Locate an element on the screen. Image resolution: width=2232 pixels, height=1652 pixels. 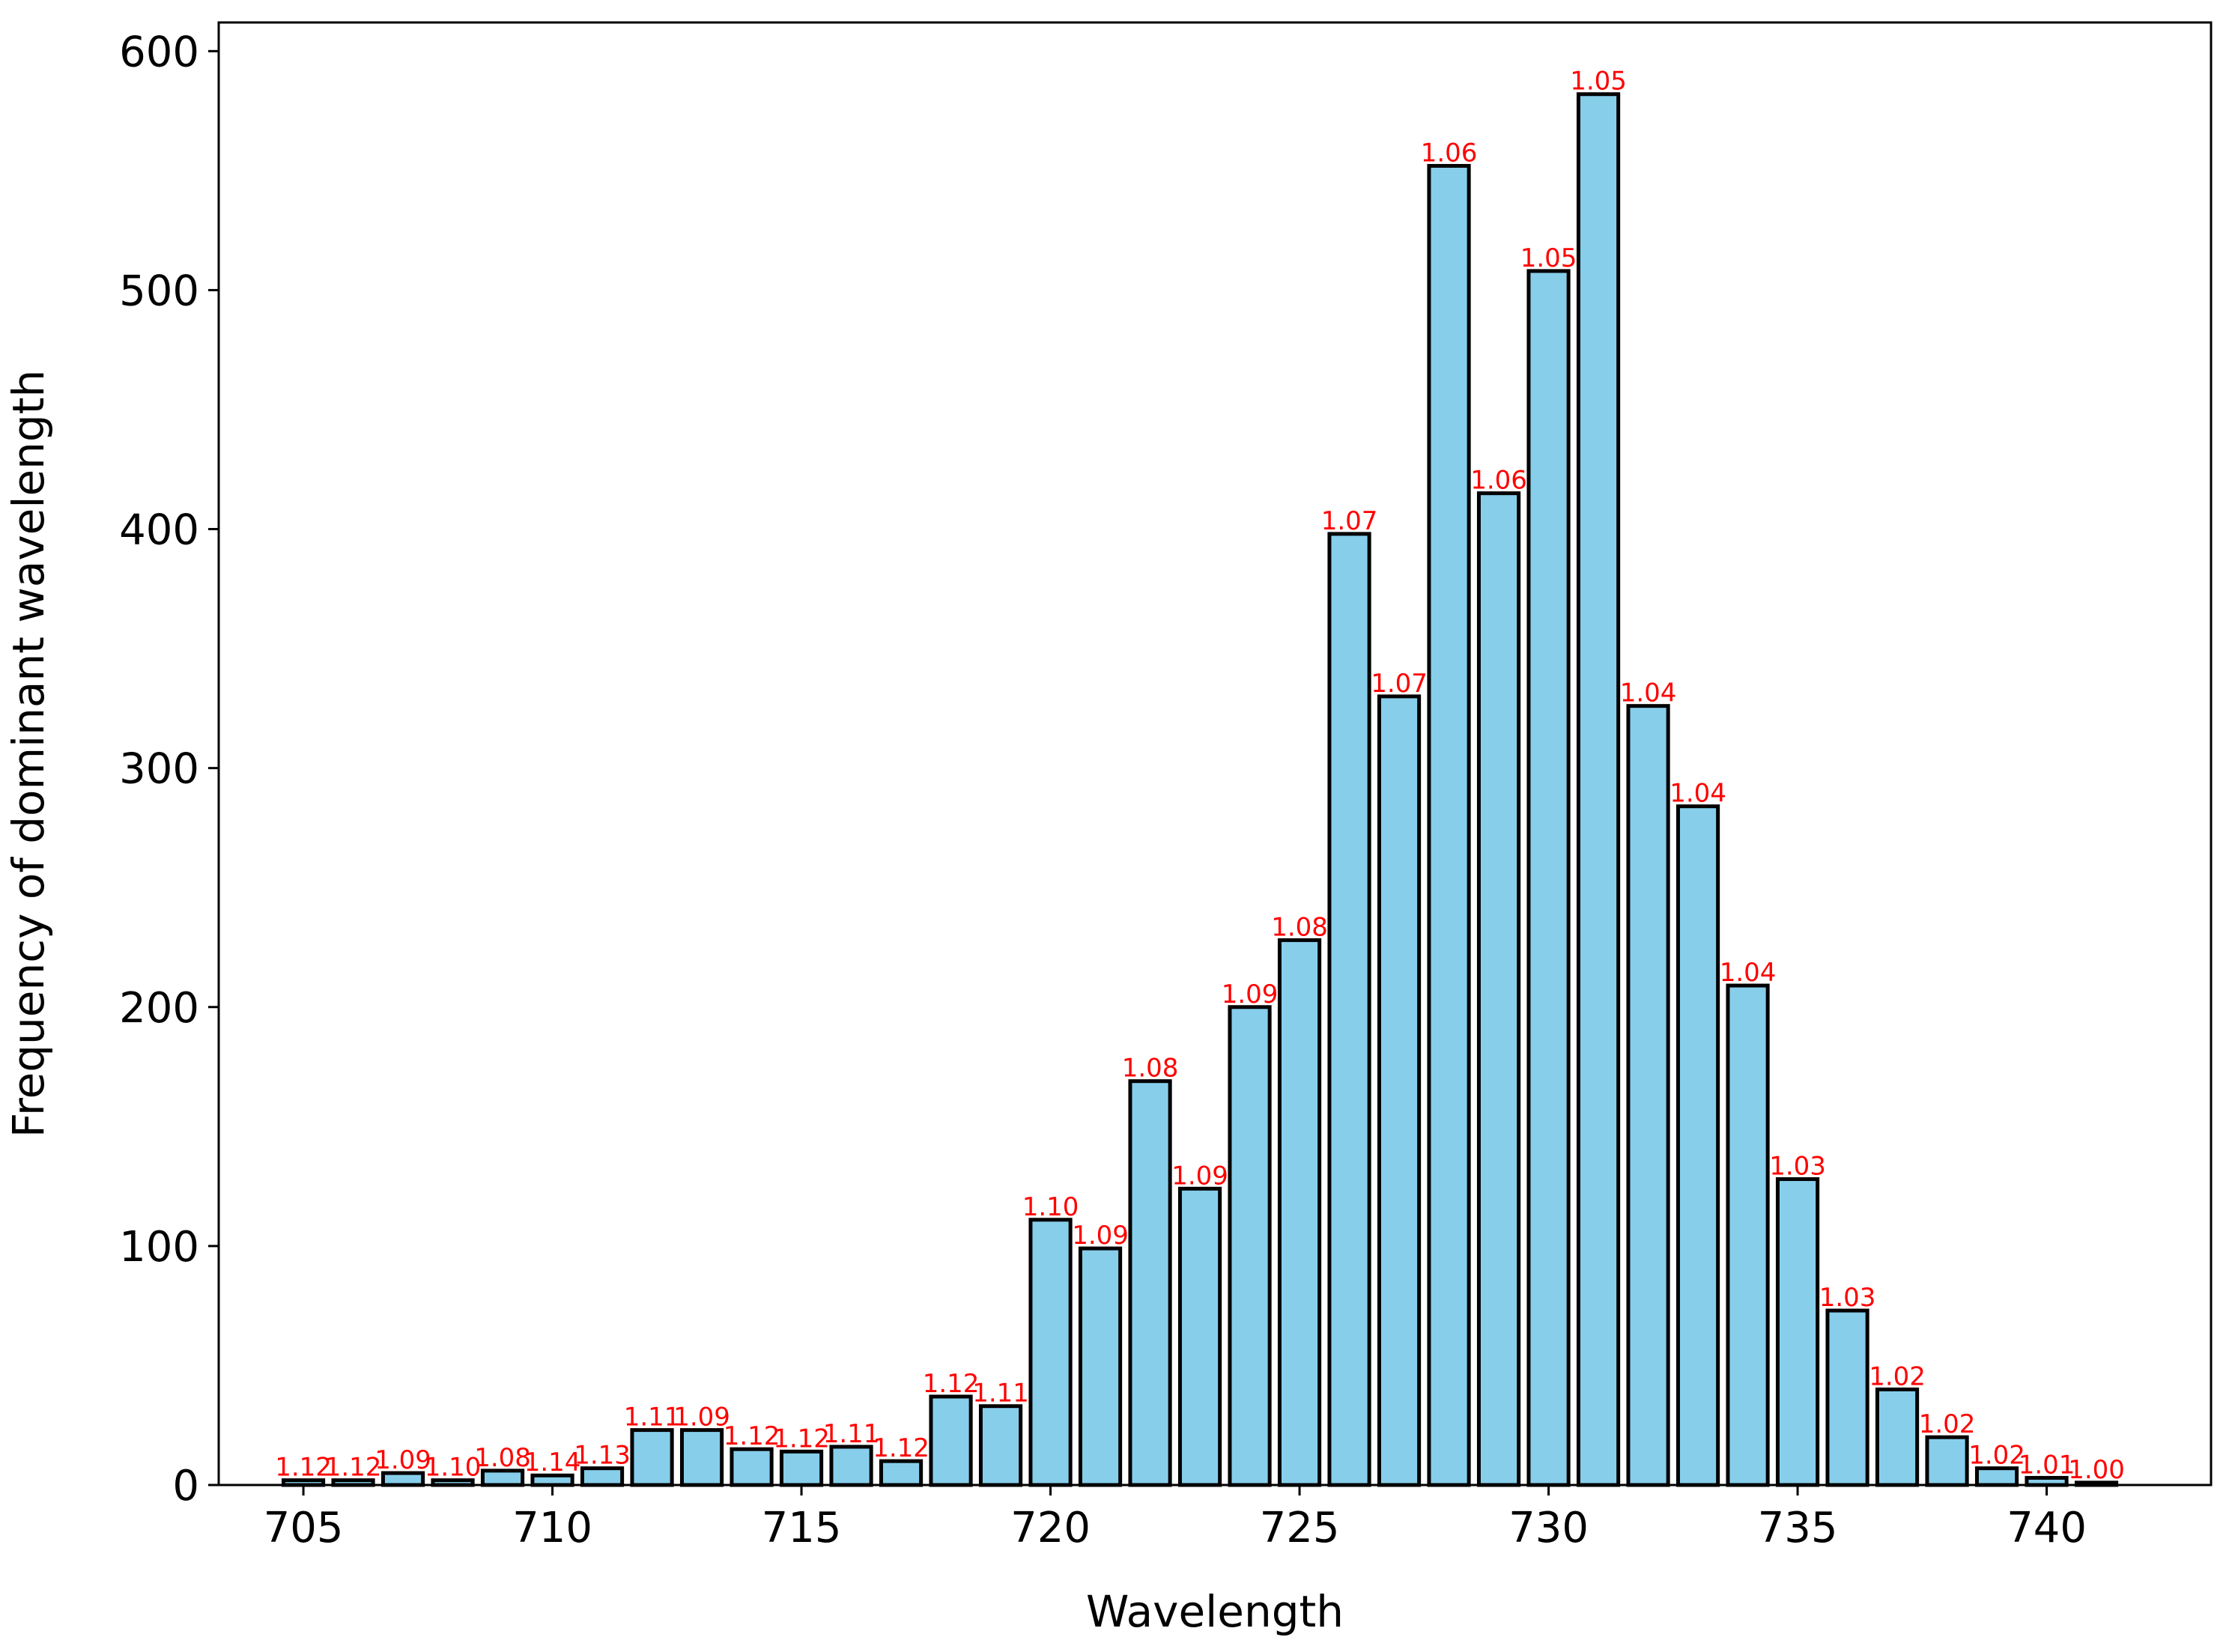
x-axis-label: Wavelength is located at coordinates (1215, 1612).